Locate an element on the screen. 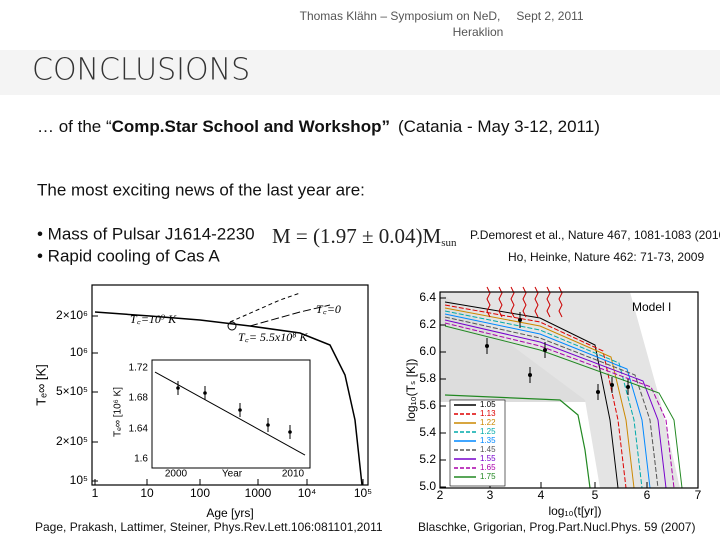 This screenshot has width=720, height=540. x-tick-label: 10⁴ is located at coordinates (307, 493).